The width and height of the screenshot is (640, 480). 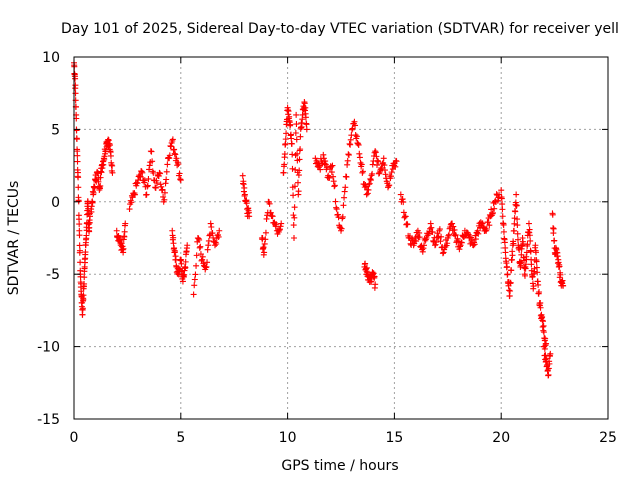 What do you see at coordinates (501, 438) in the screenshot?
I see `x-tick-label: 20` at bounding box center [501, 438].